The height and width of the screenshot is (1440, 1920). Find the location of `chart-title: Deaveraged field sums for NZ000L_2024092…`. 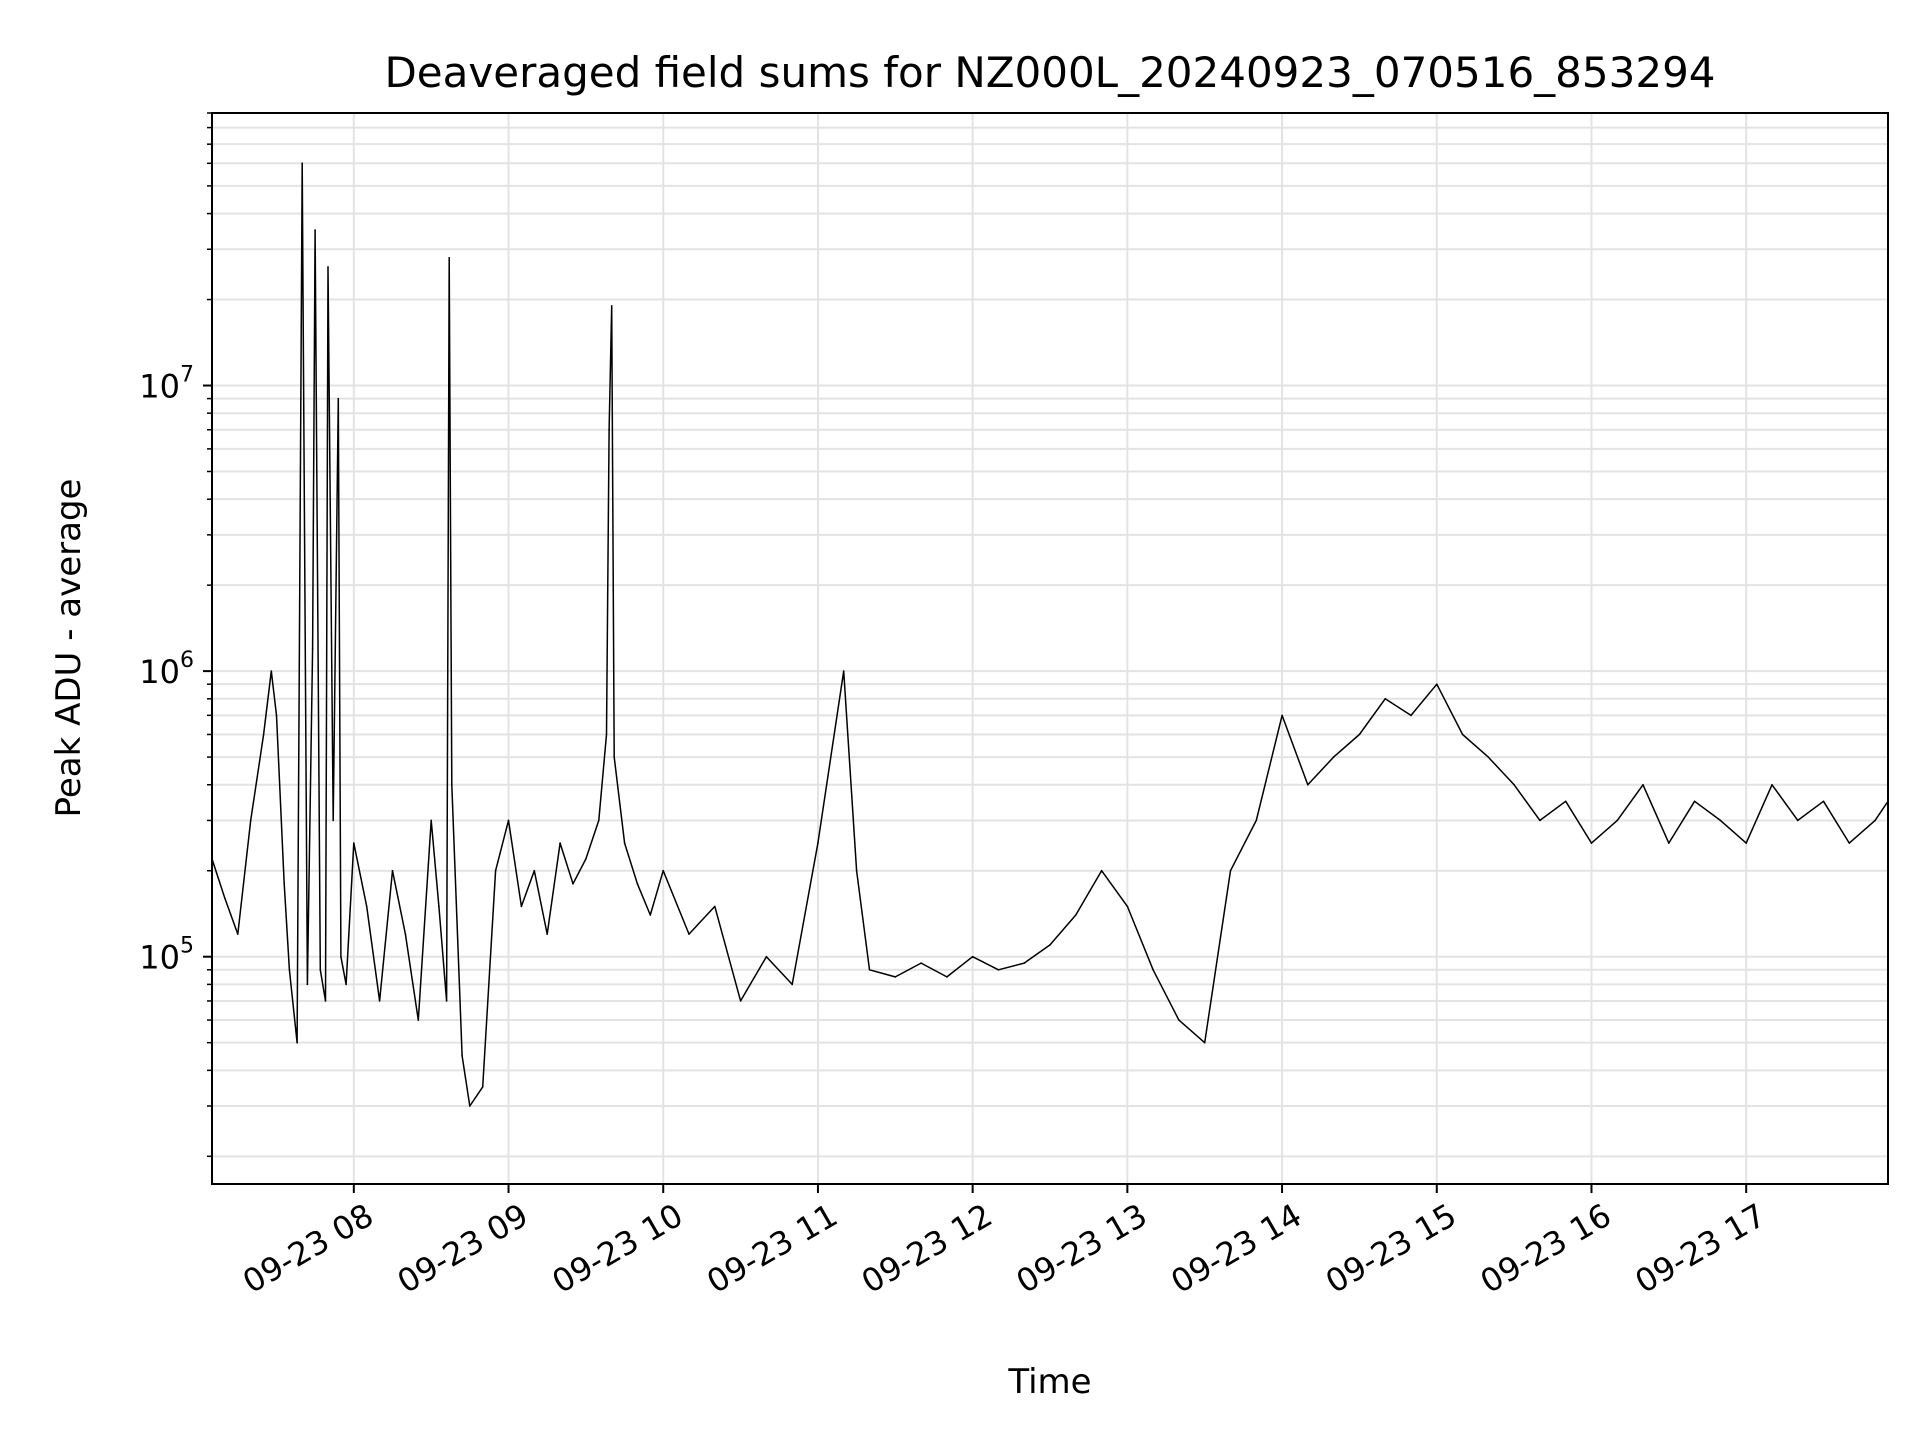

chart-title: Deaveraged field sums for NZ000L_2024092… is located at coordinates (1049, 72).